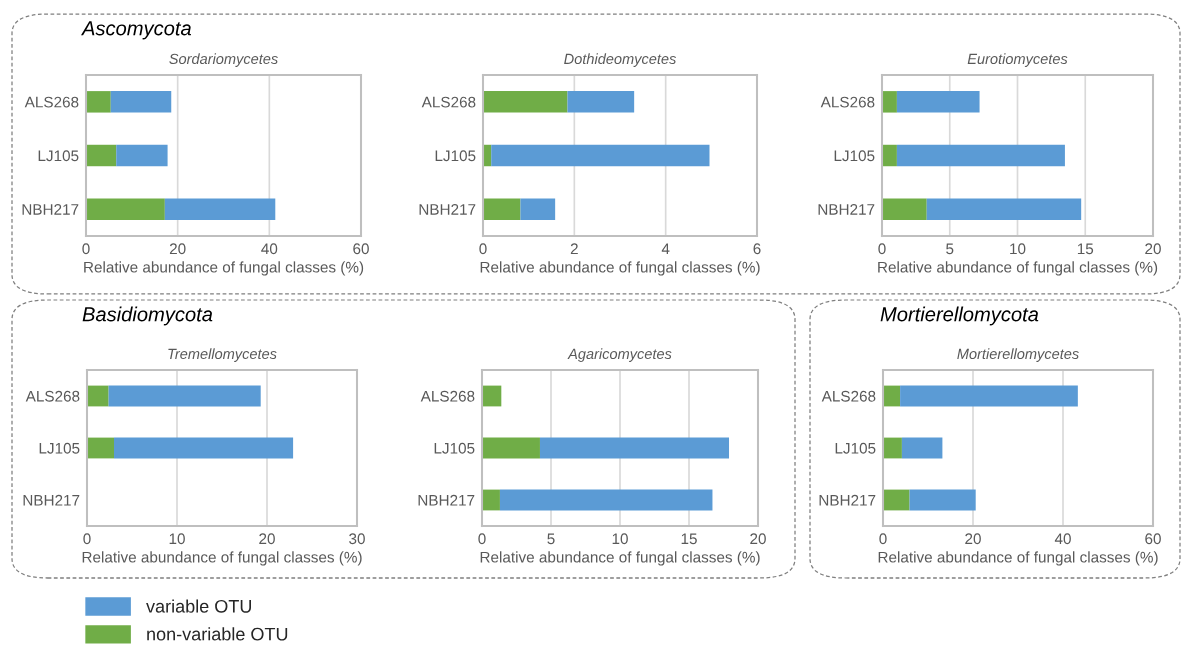  I want to click on x-tick-label: 4, so click(665, 249).